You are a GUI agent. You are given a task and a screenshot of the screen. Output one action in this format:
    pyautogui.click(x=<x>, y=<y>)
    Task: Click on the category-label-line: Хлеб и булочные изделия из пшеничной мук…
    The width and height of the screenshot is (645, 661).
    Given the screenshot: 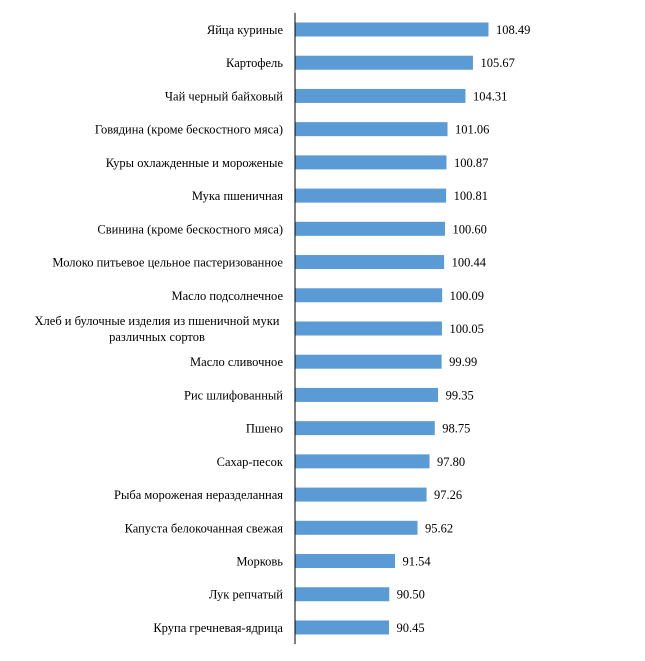 What is the action you would take?
    pyautogui.click(x=157, y=321)
    